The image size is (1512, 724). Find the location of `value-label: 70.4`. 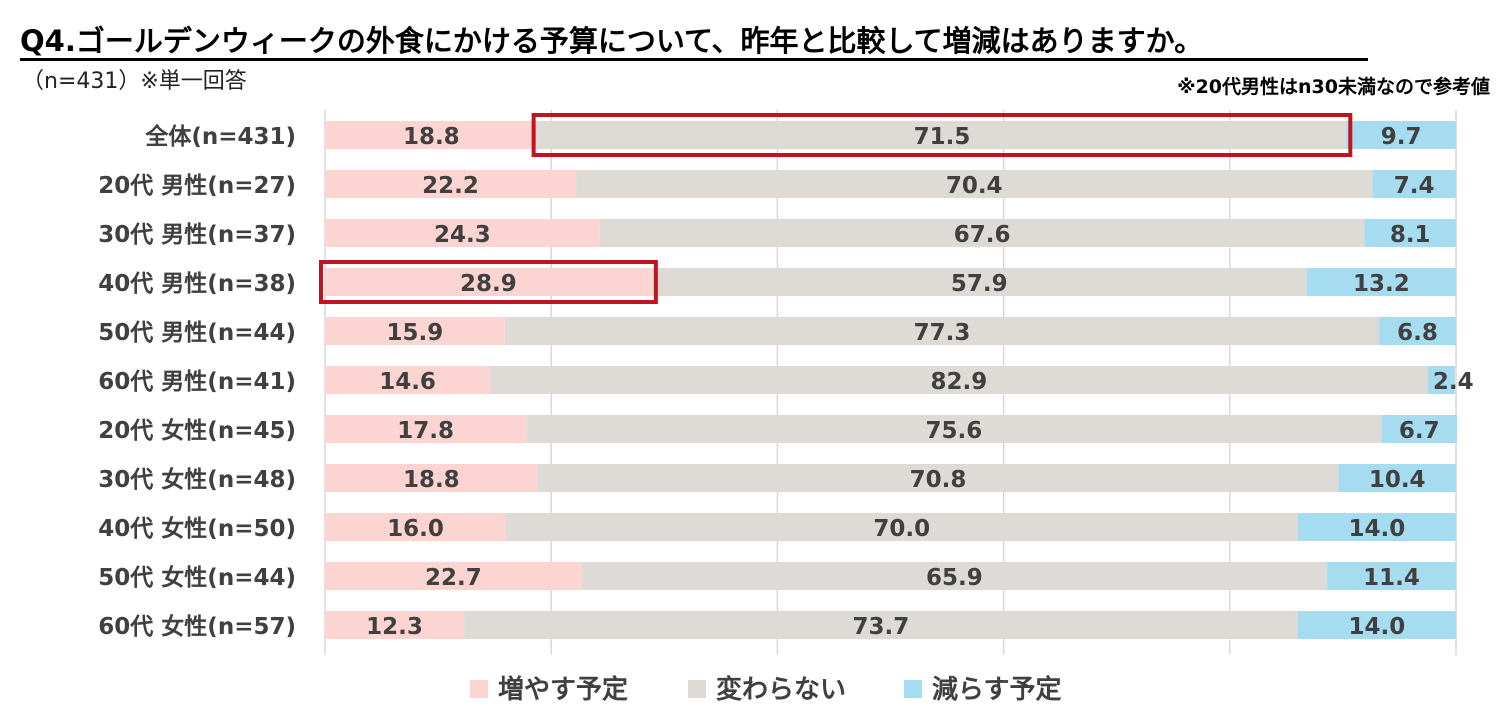

value-label: 70.4 is located at coordinates (974, 186).